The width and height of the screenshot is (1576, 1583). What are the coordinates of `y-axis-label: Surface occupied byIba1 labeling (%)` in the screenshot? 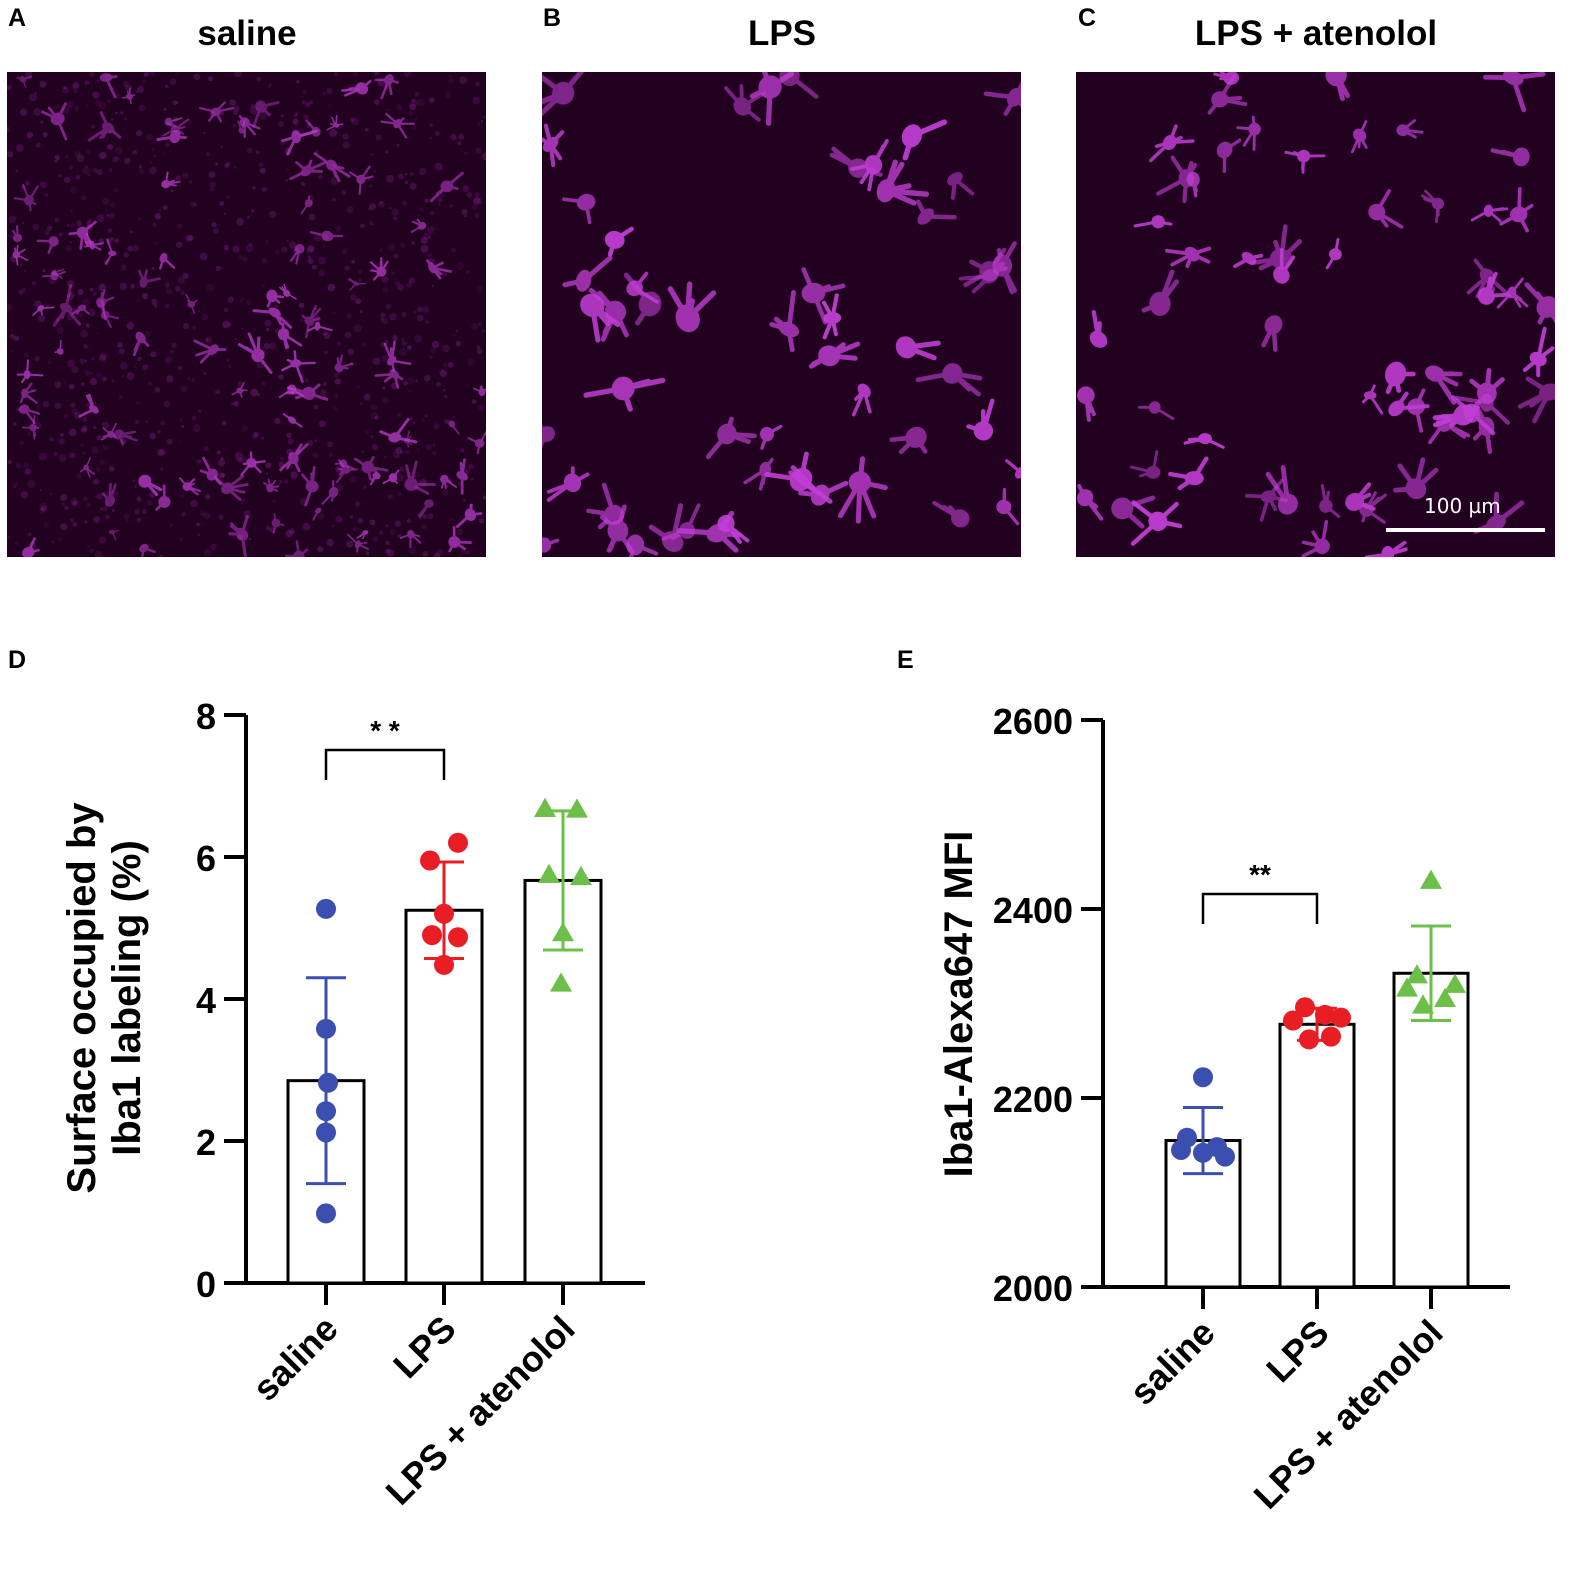 It's located at (104, 998).